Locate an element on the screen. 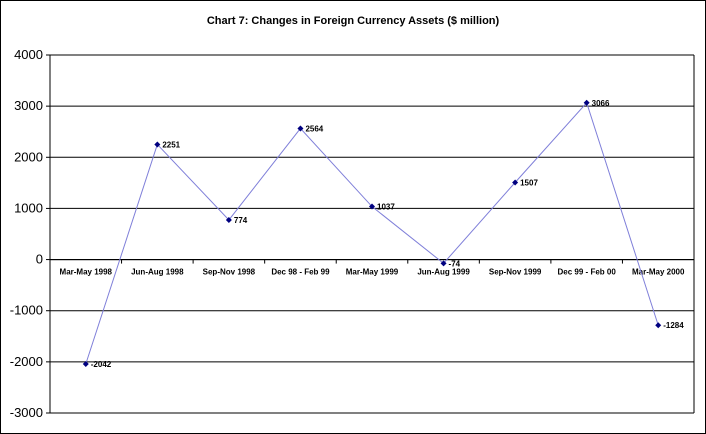 The width and height of the screenshot is (706, 434). y-tick-label: -3000 is located at coordinates (26, 412).